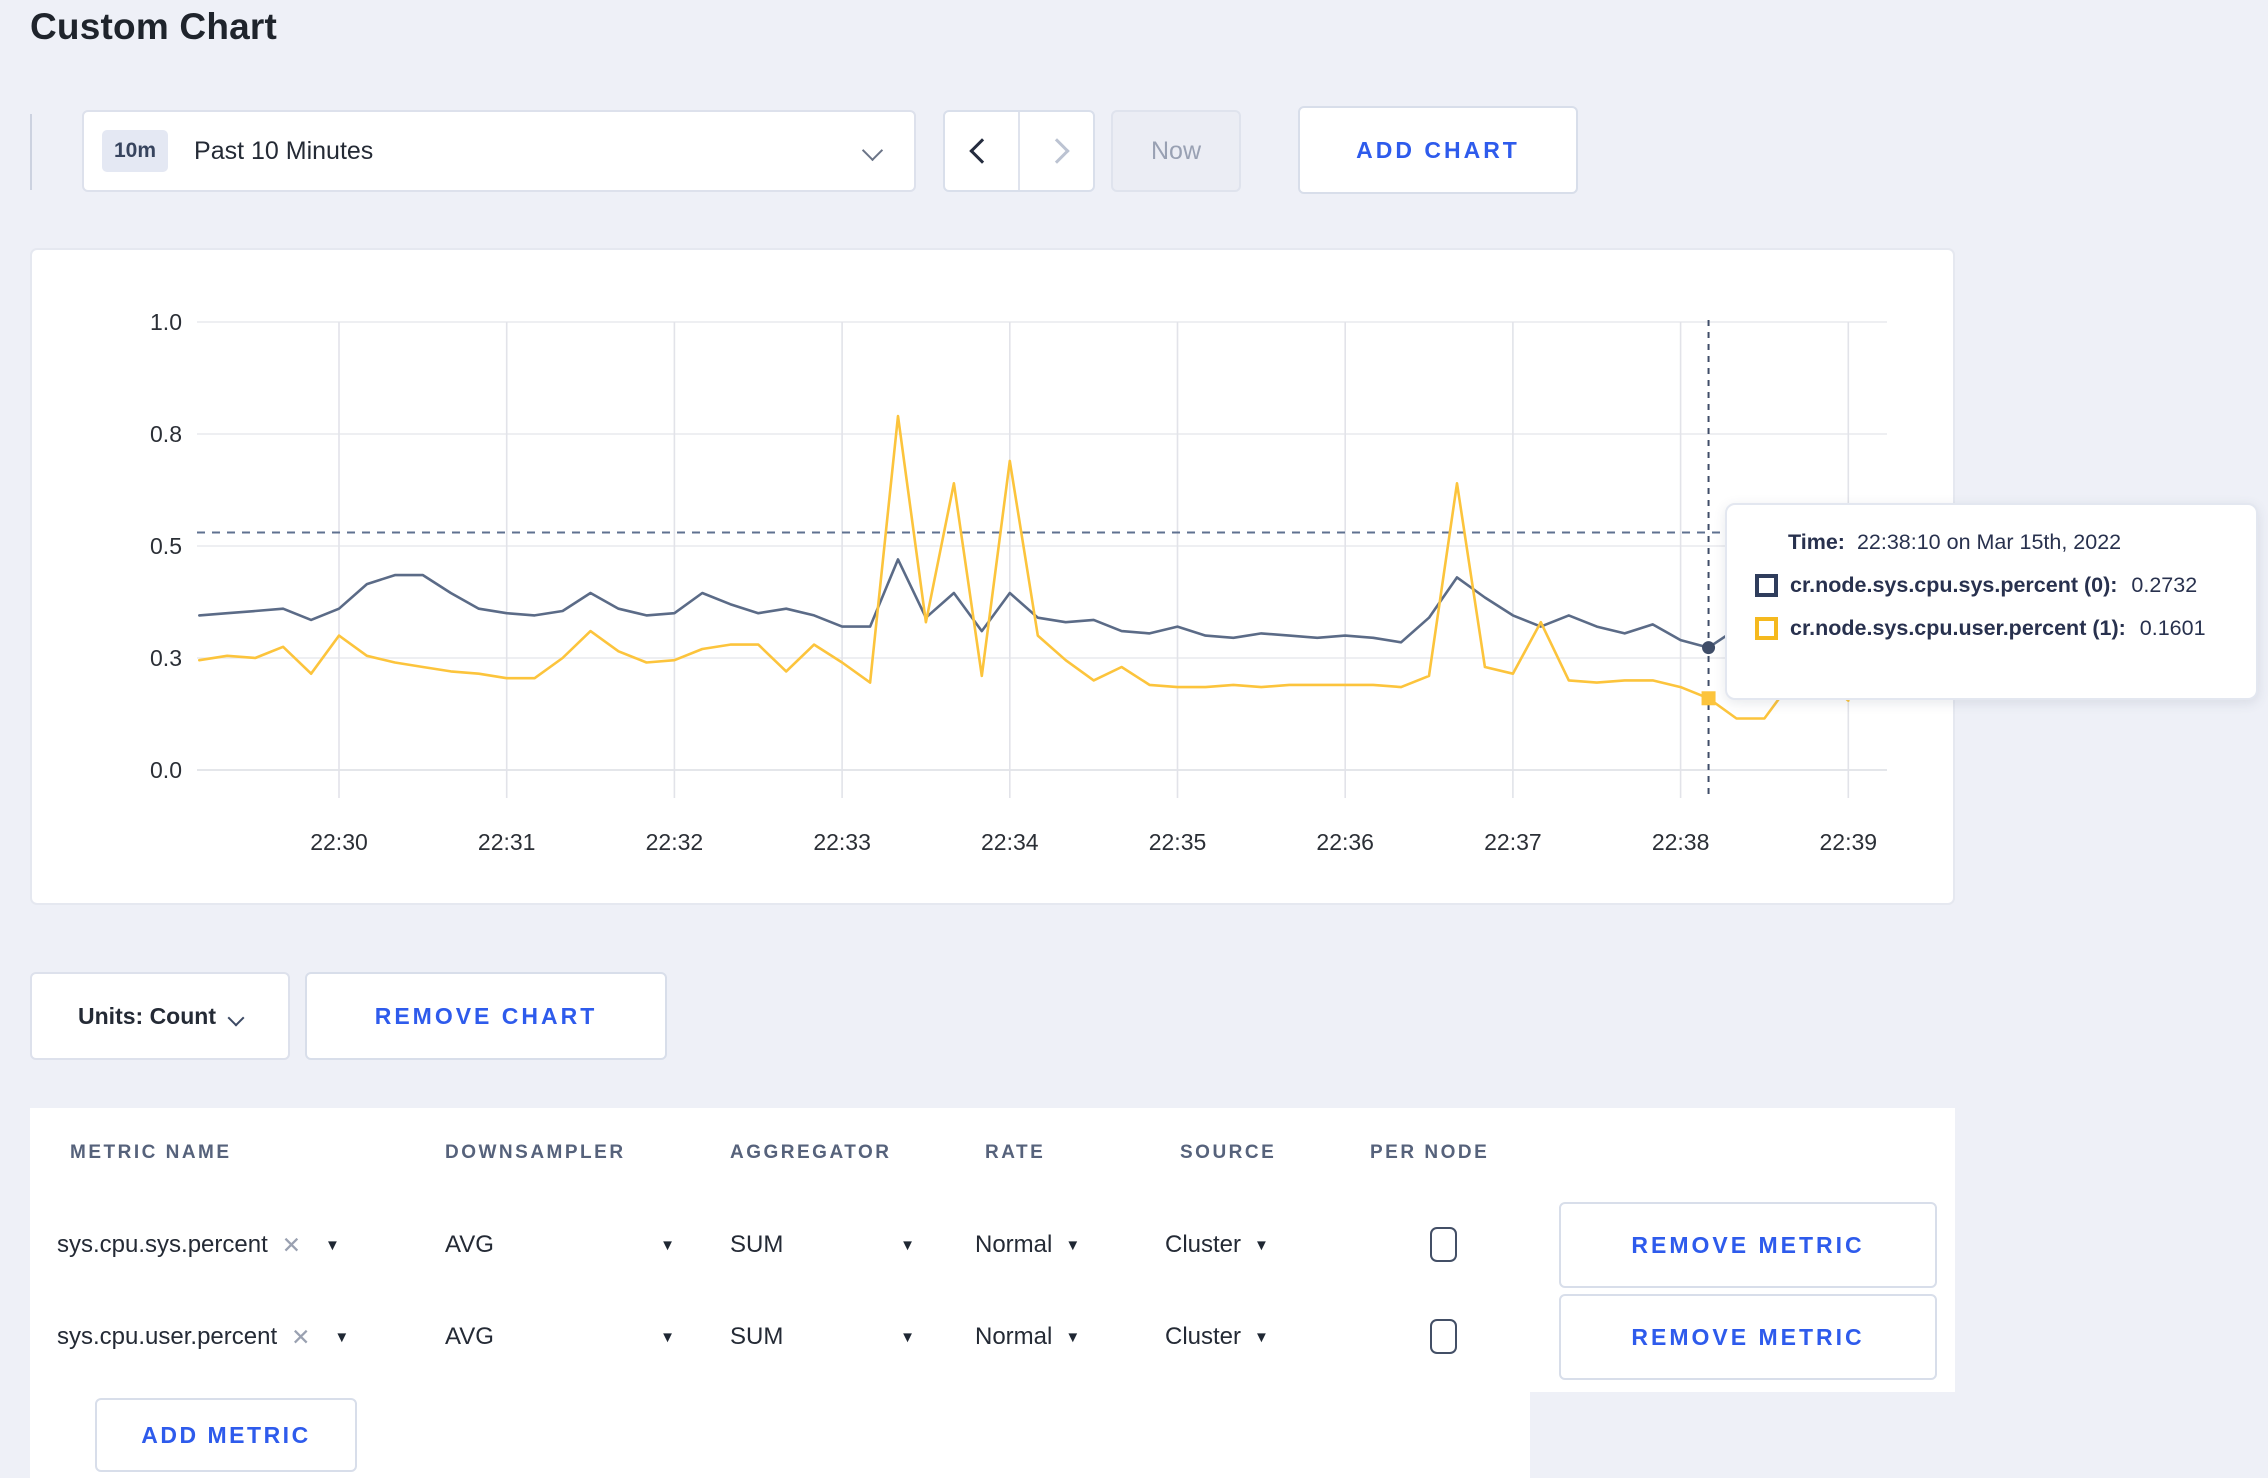 The height and width of the screenshot is (1478, 2268). What do you see at coordinates (1015, 1152) in the screenshot?
I see `column-header: RATE` at bounding box center [1015, 1152].